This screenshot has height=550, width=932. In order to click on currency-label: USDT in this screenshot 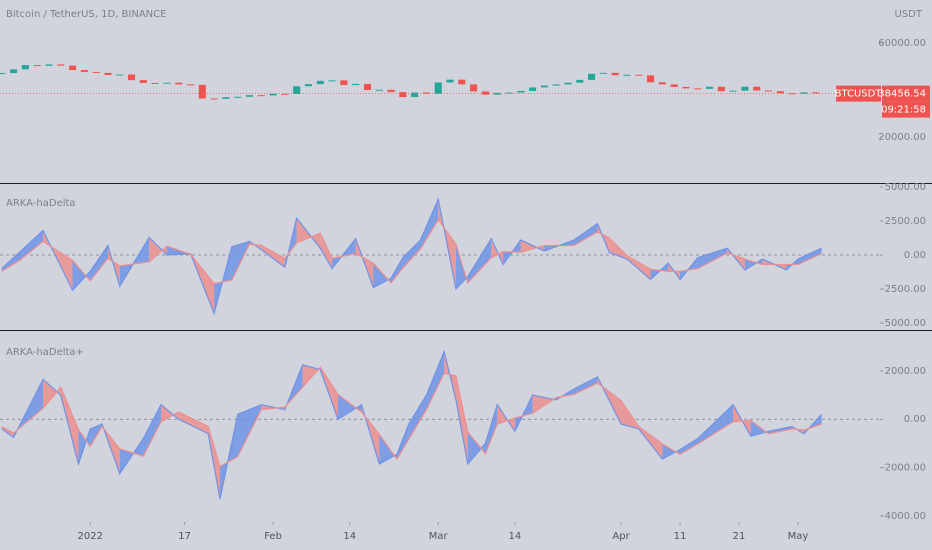, I will do `click(909, 14)`.